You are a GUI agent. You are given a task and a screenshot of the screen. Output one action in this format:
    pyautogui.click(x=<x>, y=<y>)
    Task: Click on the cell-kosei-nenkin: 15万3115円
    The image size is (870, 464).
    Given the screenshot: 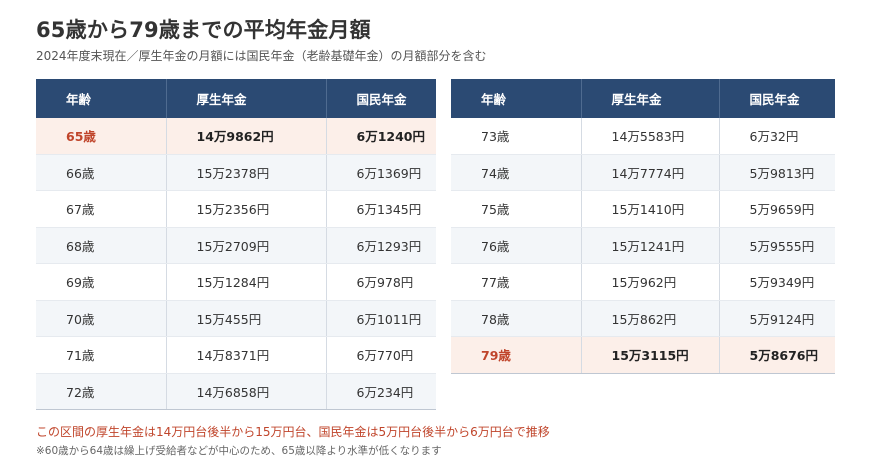 What is the action you would take?
    pyautogui.click(x=650, y=355)
    